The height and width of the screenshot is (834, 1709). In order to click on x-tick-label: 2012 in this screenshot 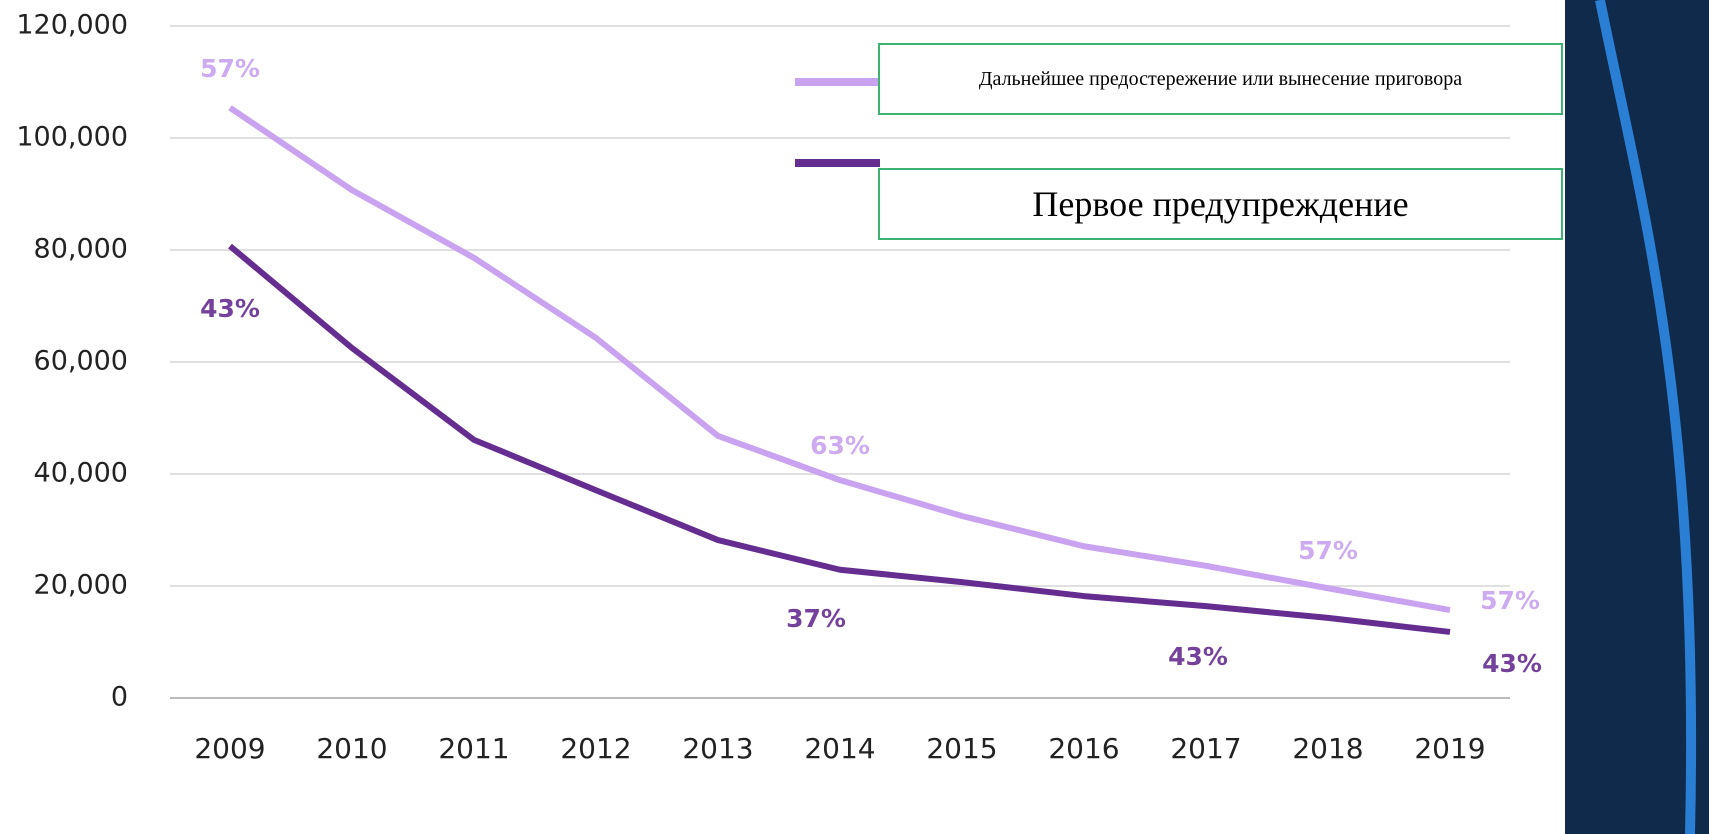, I will do `click(595, 748)`.